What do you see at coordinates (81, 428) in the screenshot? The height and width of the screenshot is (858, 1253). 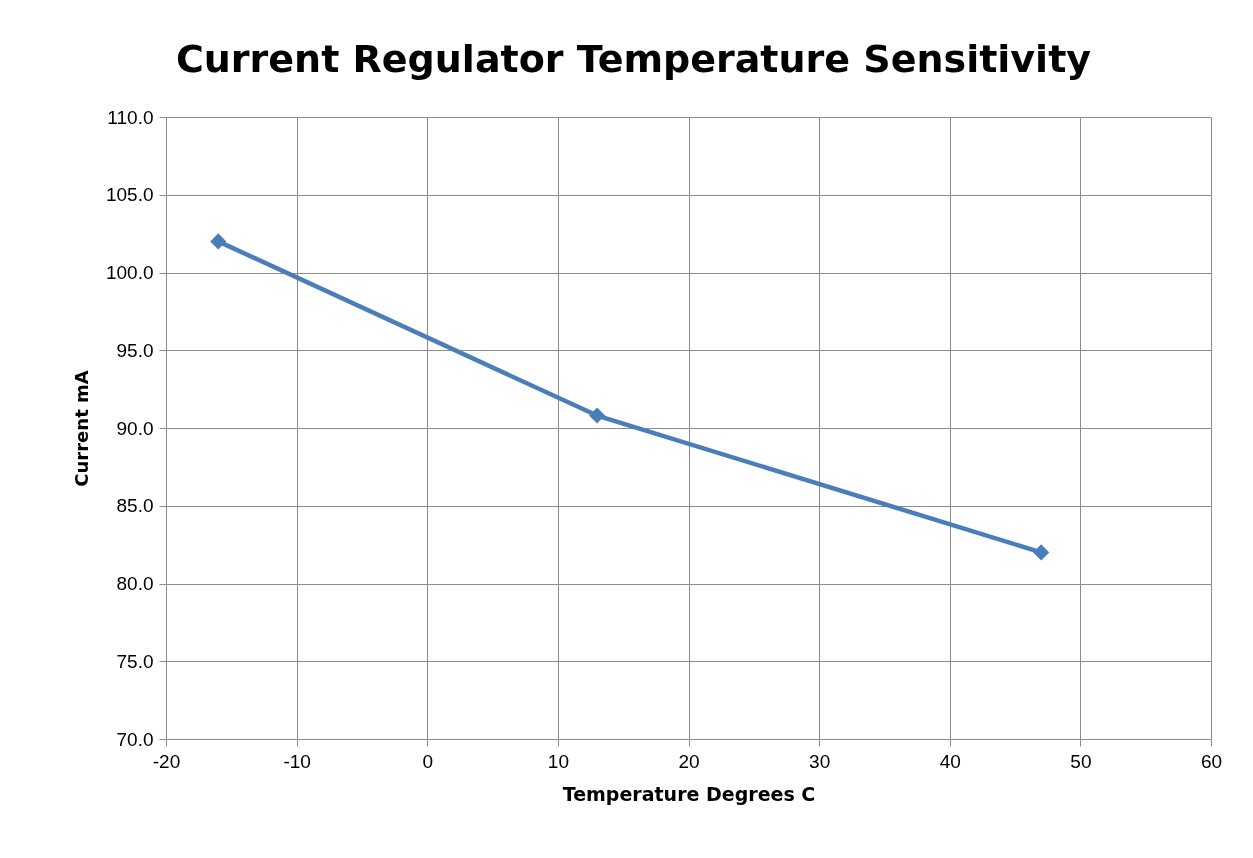 I see `y-axis-title: Current mA` at bounding box center [81, 428].